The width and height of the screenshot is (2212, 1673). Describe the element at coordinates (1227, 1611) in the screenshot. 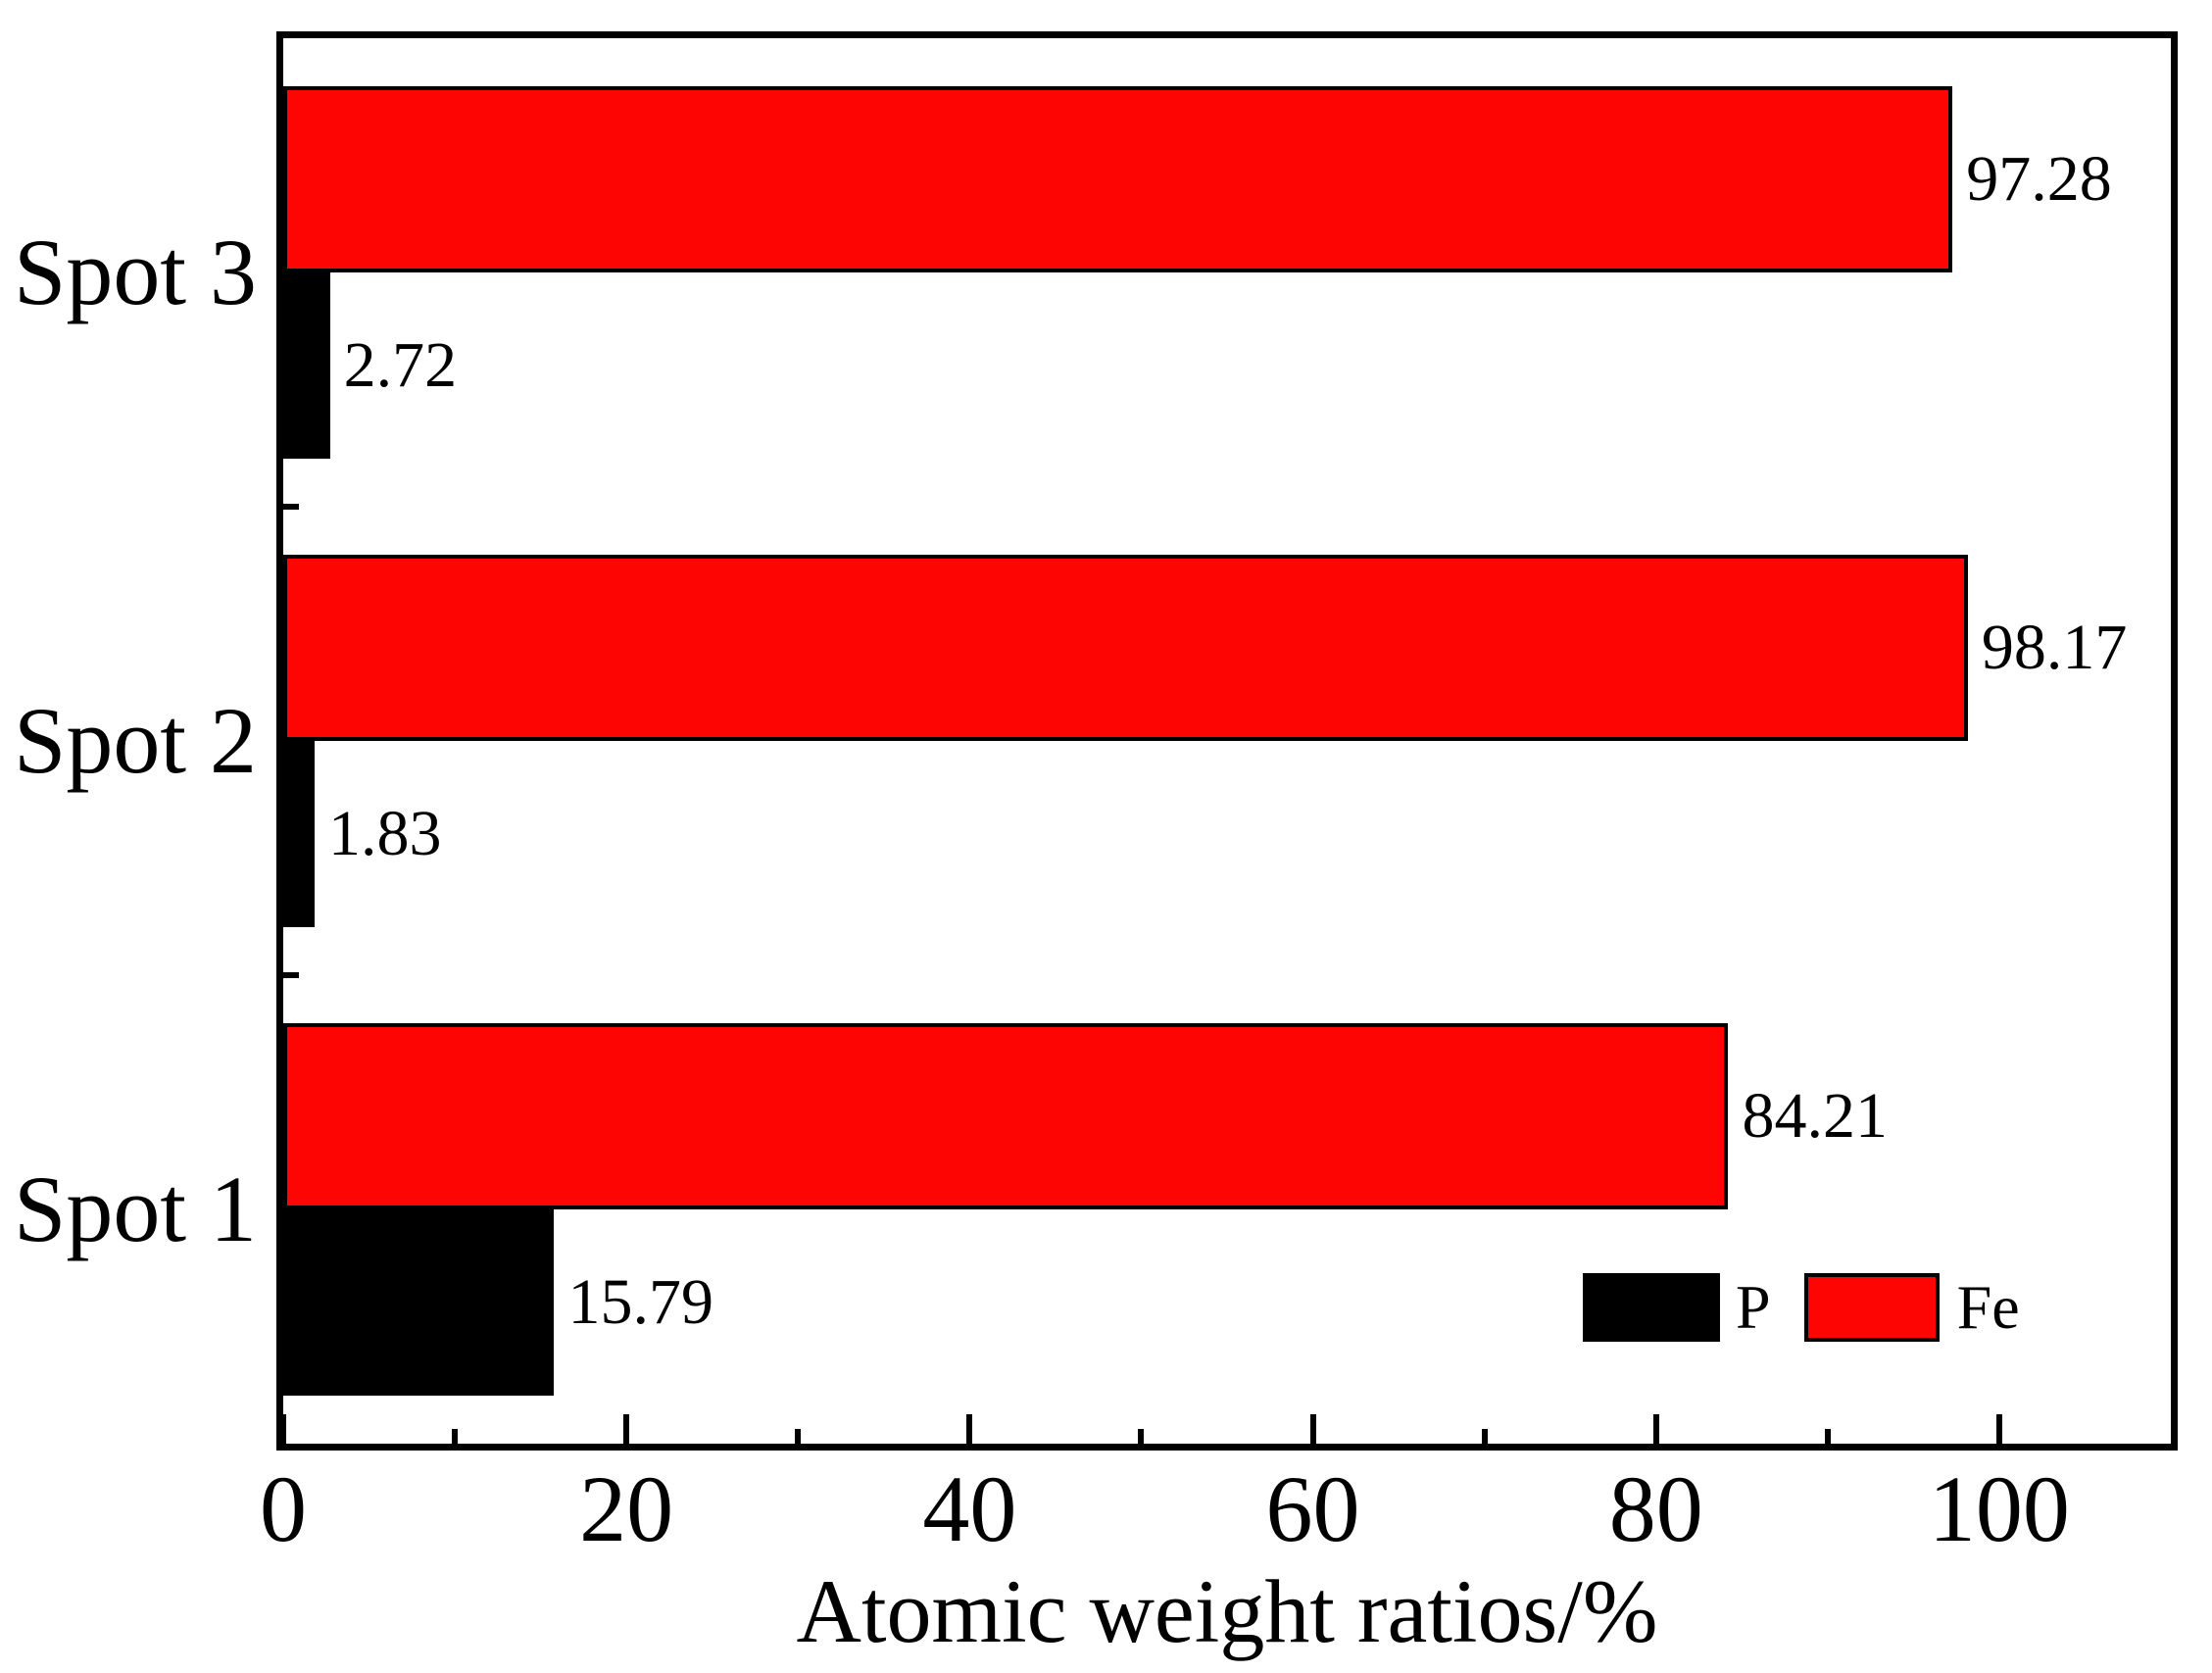

I see `x-axis-title: Atomic weight ratios/%` at that location.